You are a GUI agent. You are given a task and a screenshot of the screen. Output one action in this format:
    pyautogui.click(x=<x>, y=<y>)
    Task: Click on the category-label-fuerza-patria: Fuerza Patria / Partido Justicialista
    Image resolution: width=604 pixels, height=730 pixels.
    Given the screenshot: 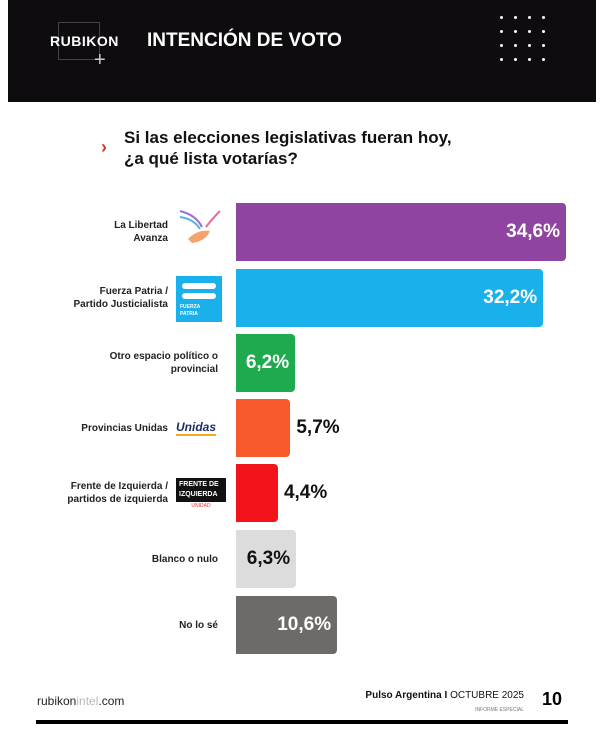 What is the action you would take?
    pyautogui.click(x=120, y=298)
    